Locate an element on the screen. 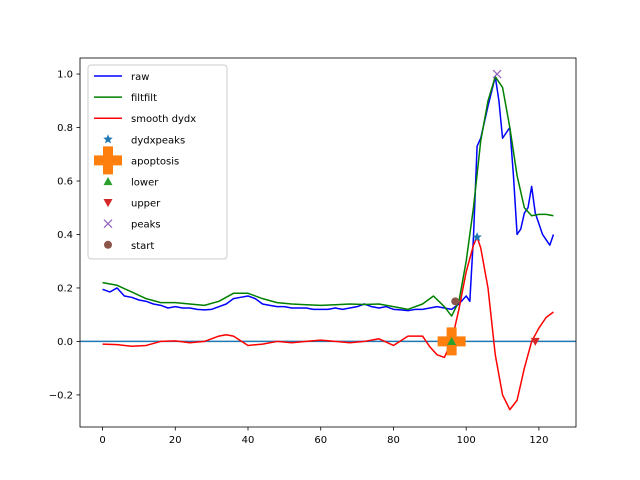  legend-dydxpeaks-label: dydxpeaks is located at coordinates (158, 140).